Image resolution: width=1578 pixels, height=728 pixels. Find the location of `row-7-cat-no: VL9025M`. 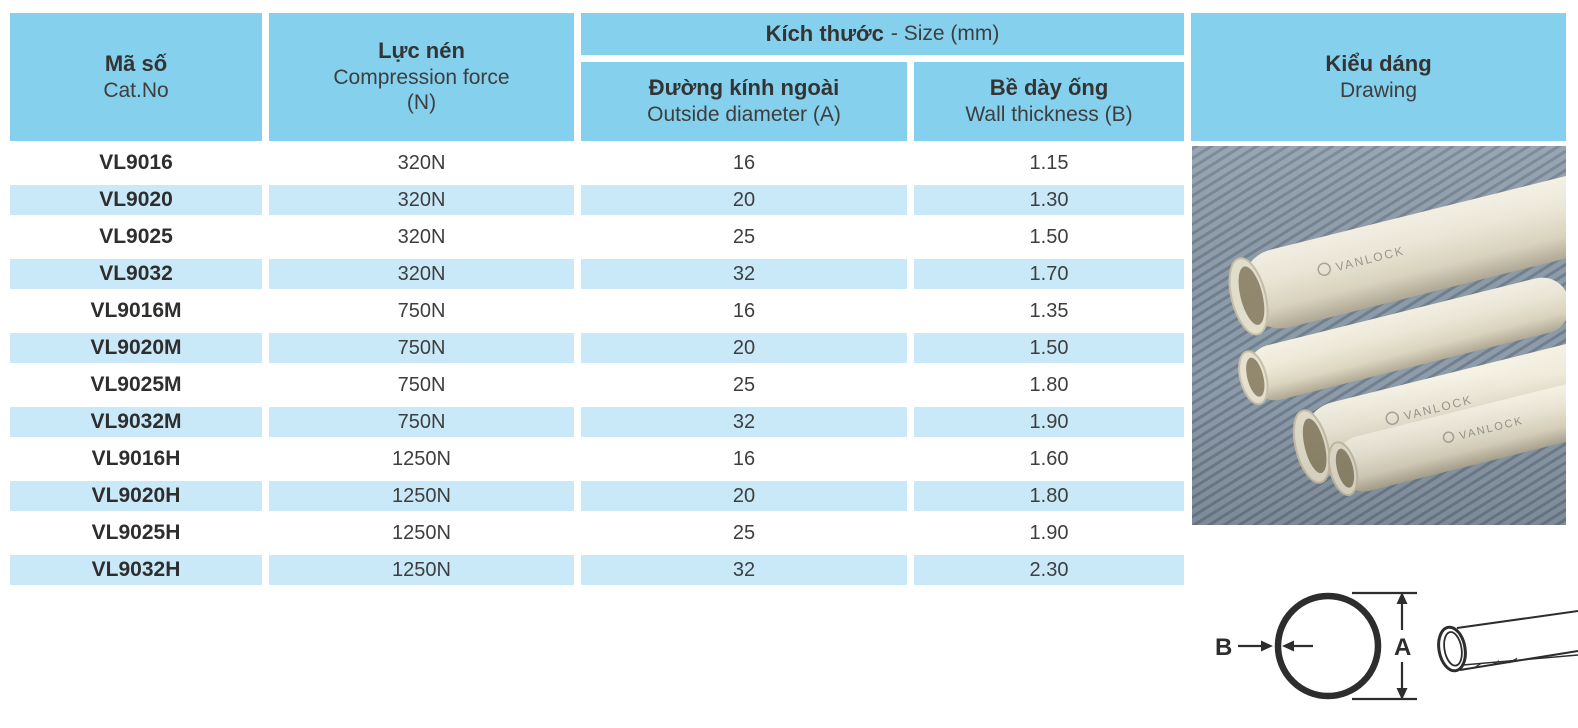

row-7-cat-no: VL9025M is located at coordinates (136, 384).